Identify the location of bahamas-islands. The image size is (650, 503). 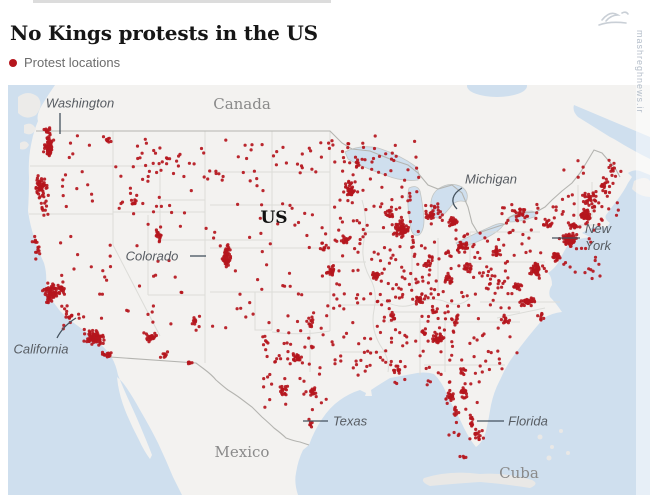
(553, 445).